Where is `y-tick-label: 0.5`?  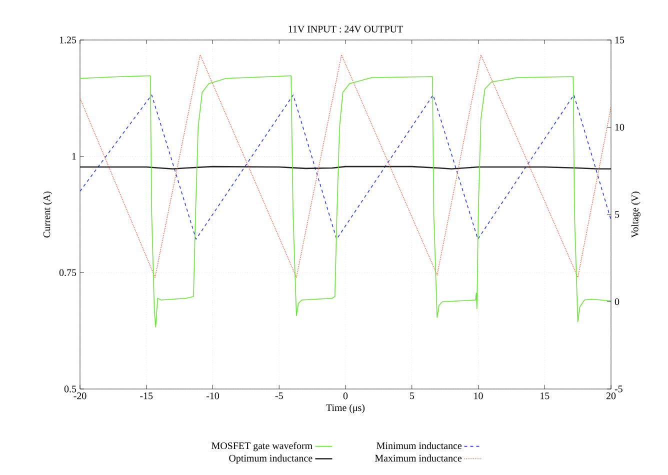
y-tick-label: 0.5 is located at coordinates (70, 389).